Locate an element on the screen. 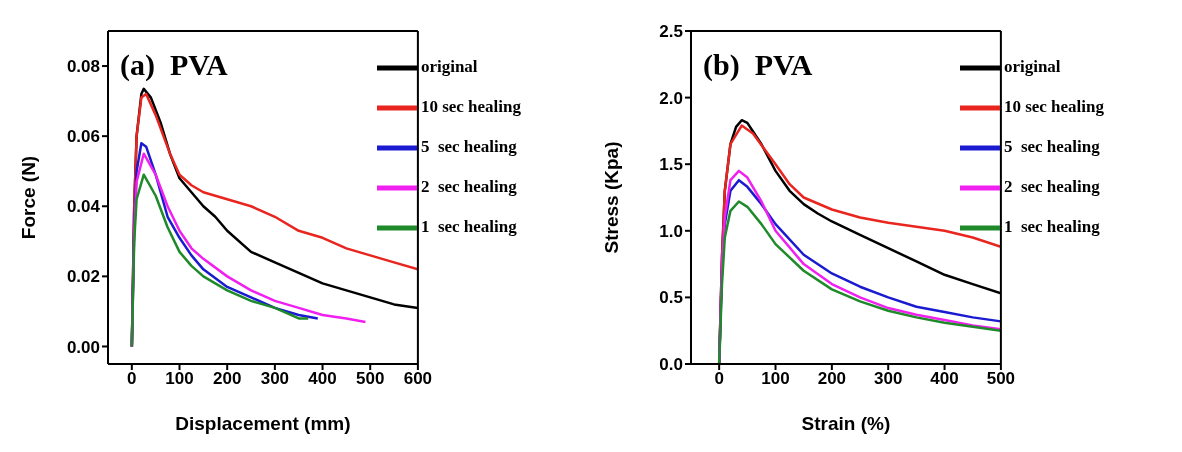  y-tick-label: 0.04 is located at coordinates (83, 207).